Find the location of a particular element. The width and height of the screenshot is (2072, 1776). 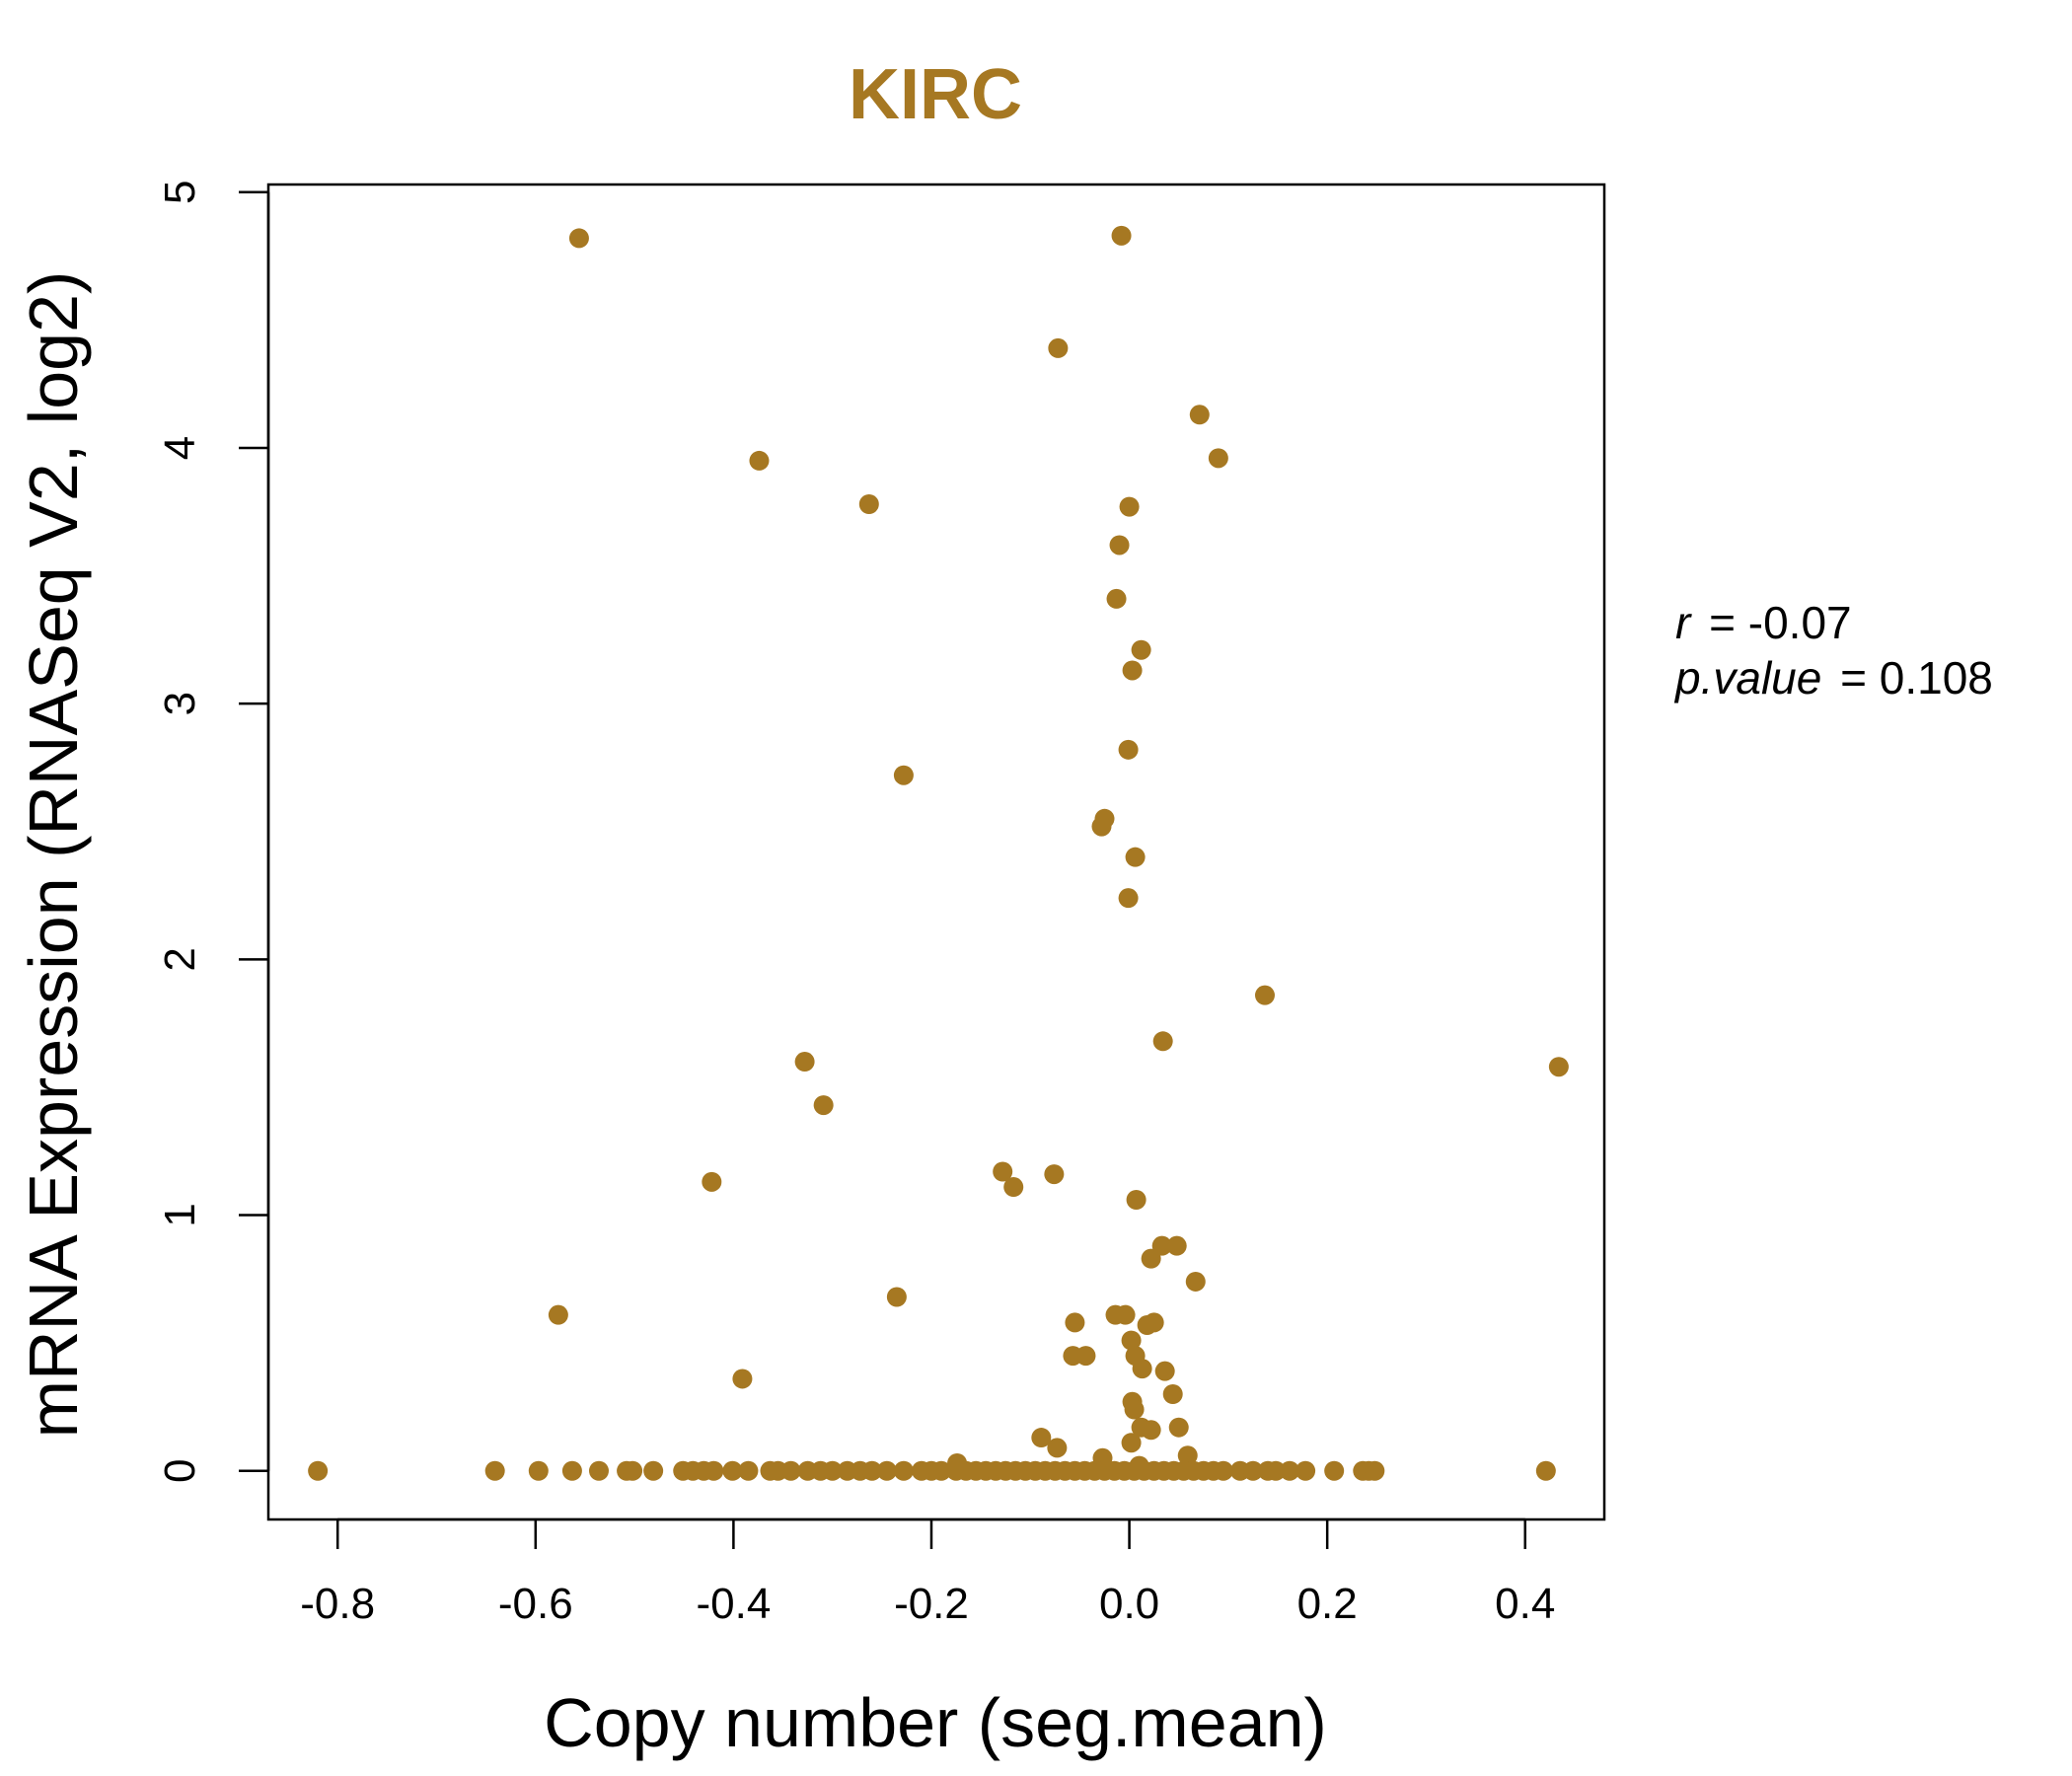

y-axis-label: mRNA Expression (RNASeq V2, log2) is located at coordinates (54, 855).